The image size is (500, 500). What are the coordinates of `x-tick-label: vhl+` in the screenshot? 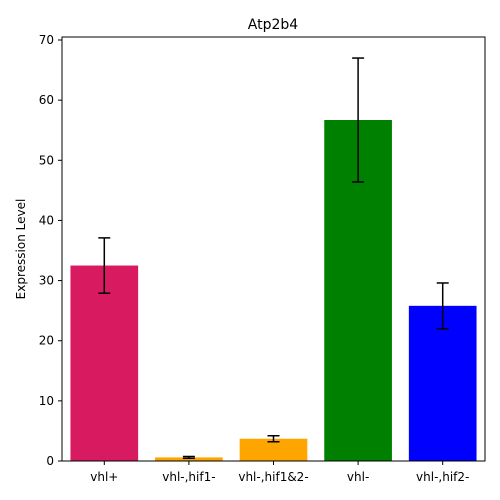 It's located at (104, 477).